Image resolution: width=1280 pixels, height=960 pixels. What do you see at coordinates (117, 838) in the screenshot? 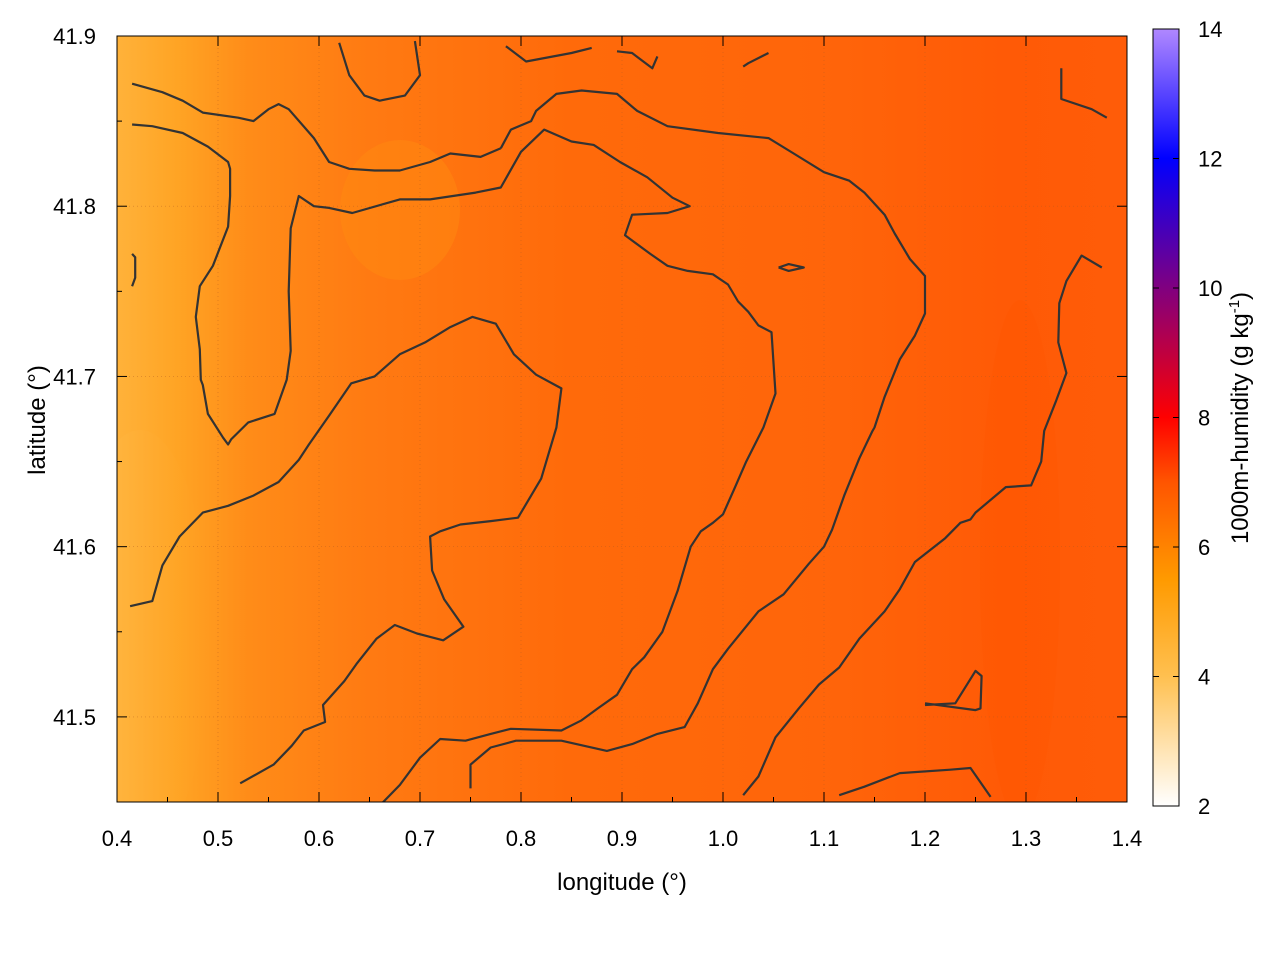
I see `x-tick-label: 0.4` at bounding box center [117, 838].